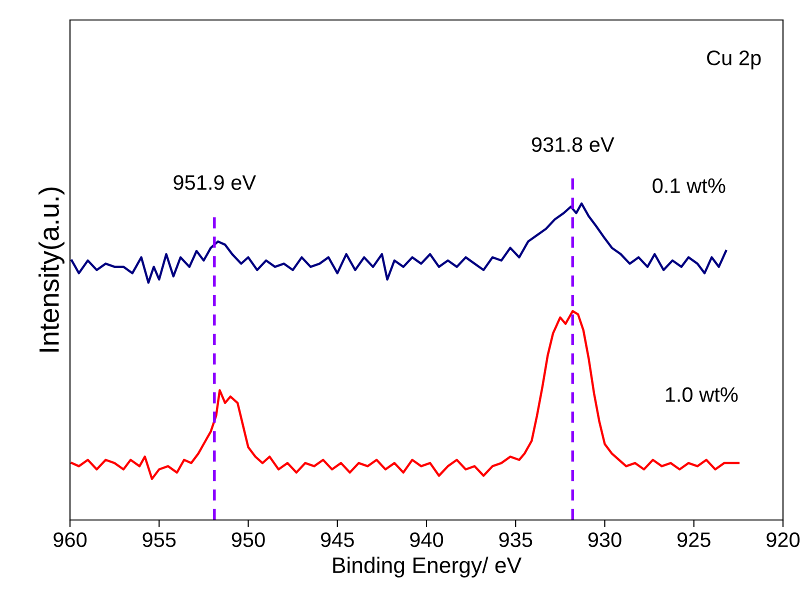 Image resolution: width=801 pixels, height=614 pixels. What do you see at coordinates (573, 144) in the screenshot?
I see `ref-line-label: 931.8 eV` at bounding box center [573, 144].